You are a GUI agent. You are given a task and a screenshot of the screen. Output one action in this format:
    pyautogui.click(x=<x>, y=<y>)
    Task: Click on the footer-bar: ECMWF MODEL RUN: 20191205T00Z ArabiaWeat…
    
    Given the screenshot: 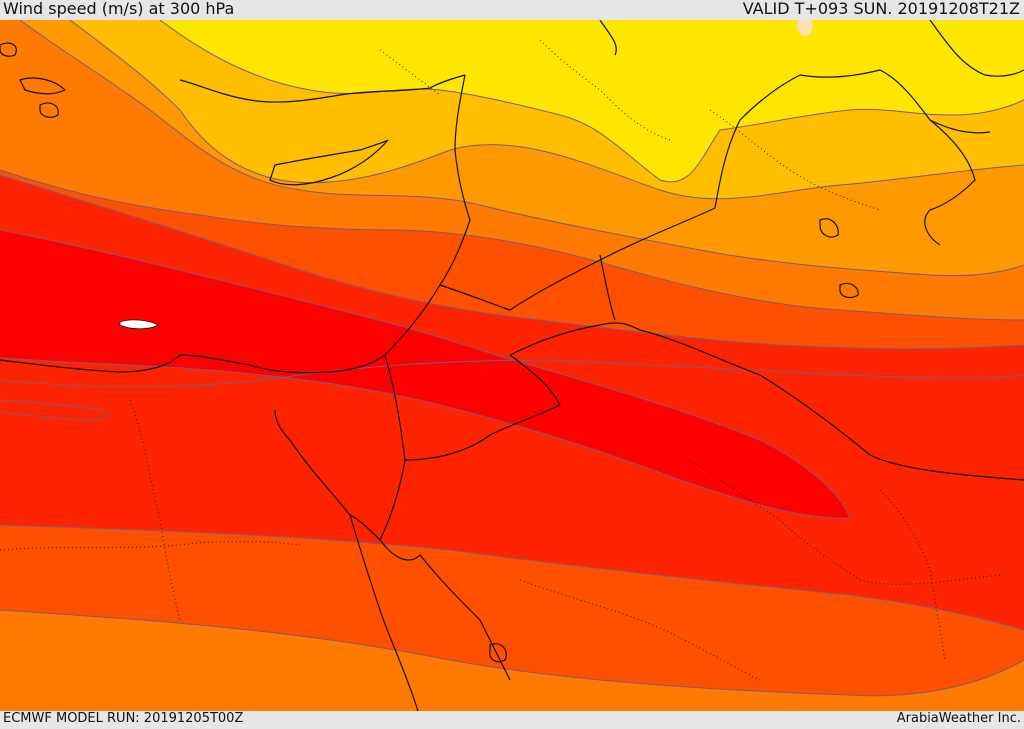 What is the action you would take?
    pyautogui.click(x=512, y=720)
    